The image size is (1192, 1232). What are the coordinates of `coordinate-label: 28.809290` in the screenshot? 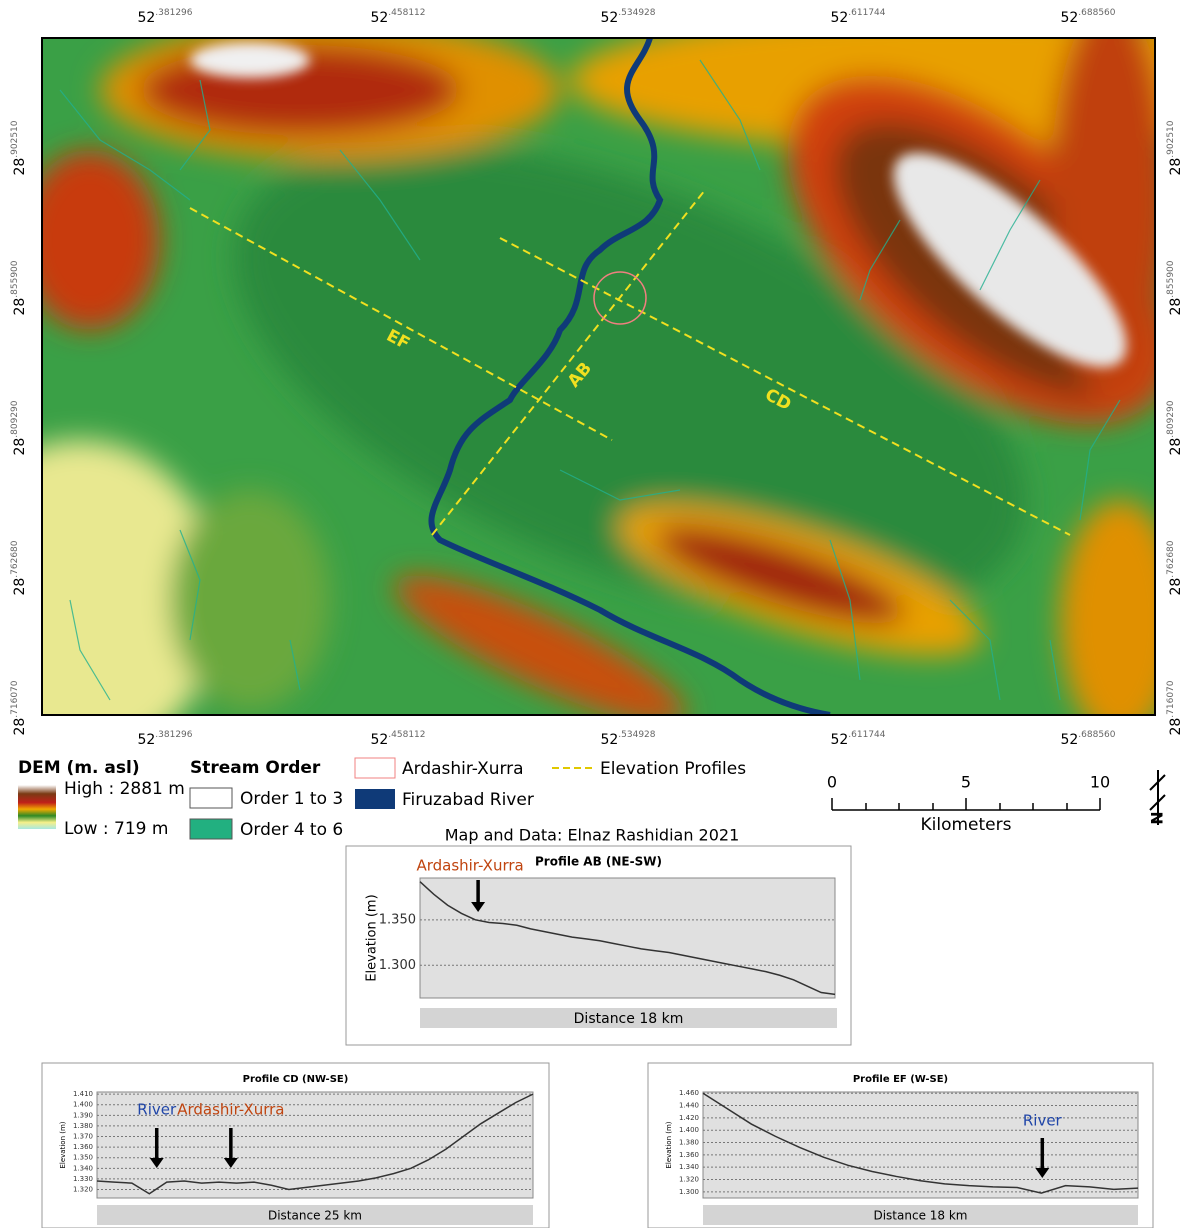 It's located at (1175, 427).